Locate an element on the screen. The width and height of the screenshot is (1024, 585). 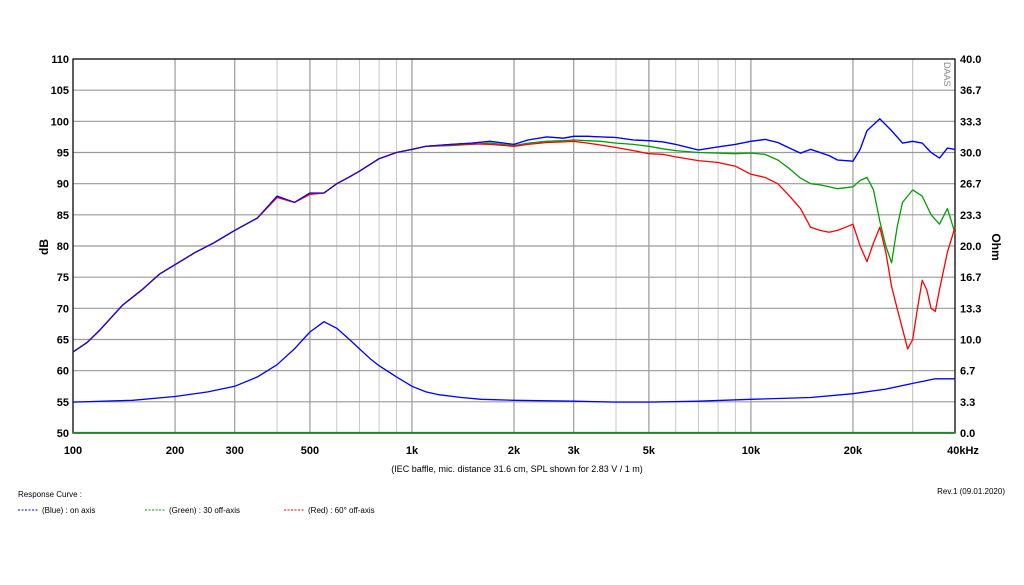
x-tick-label: 2k is located at coordinates (514, 451).